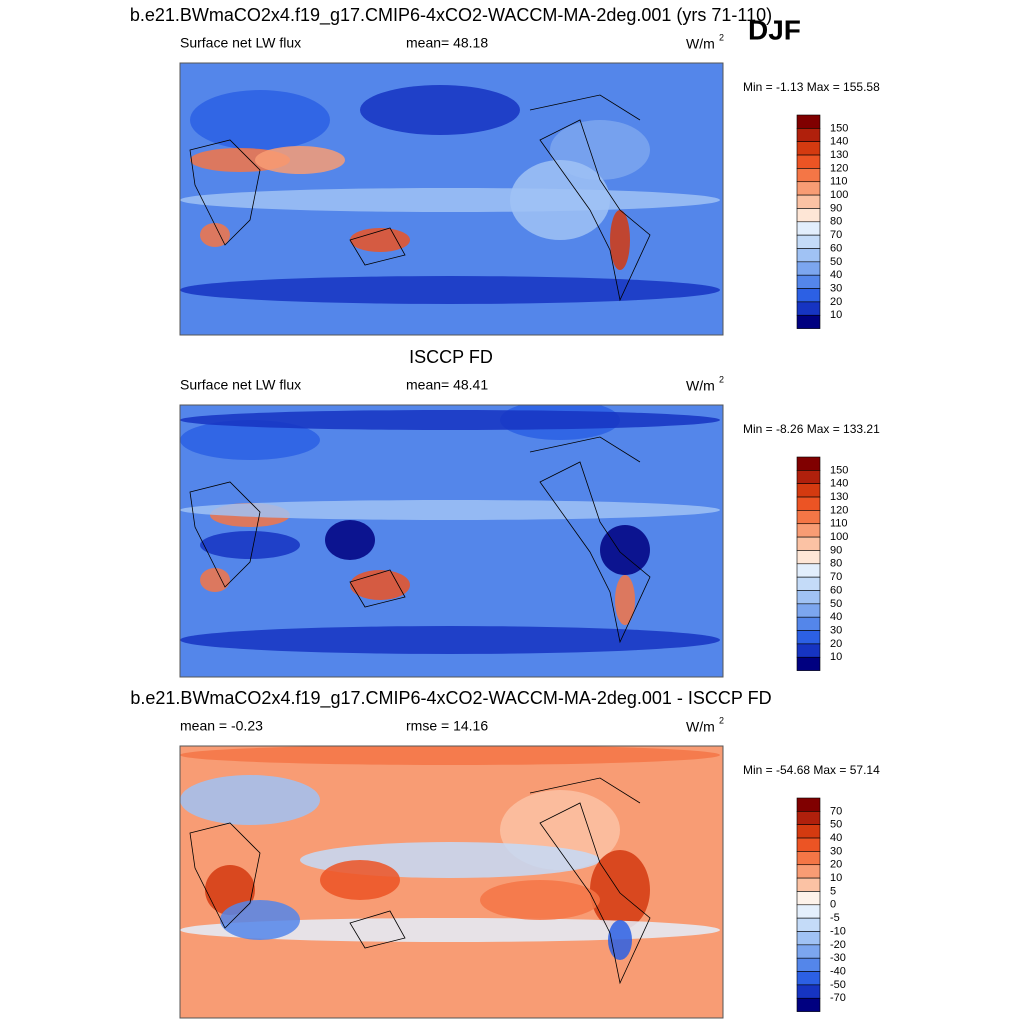 The height and width of the screenshot is (1029, 1024). What do you see at coordinates (811, 87) in the screenshot?
I see `min-max: Min = -1.13 Max = 155.58` at bounding box center [811, 87].